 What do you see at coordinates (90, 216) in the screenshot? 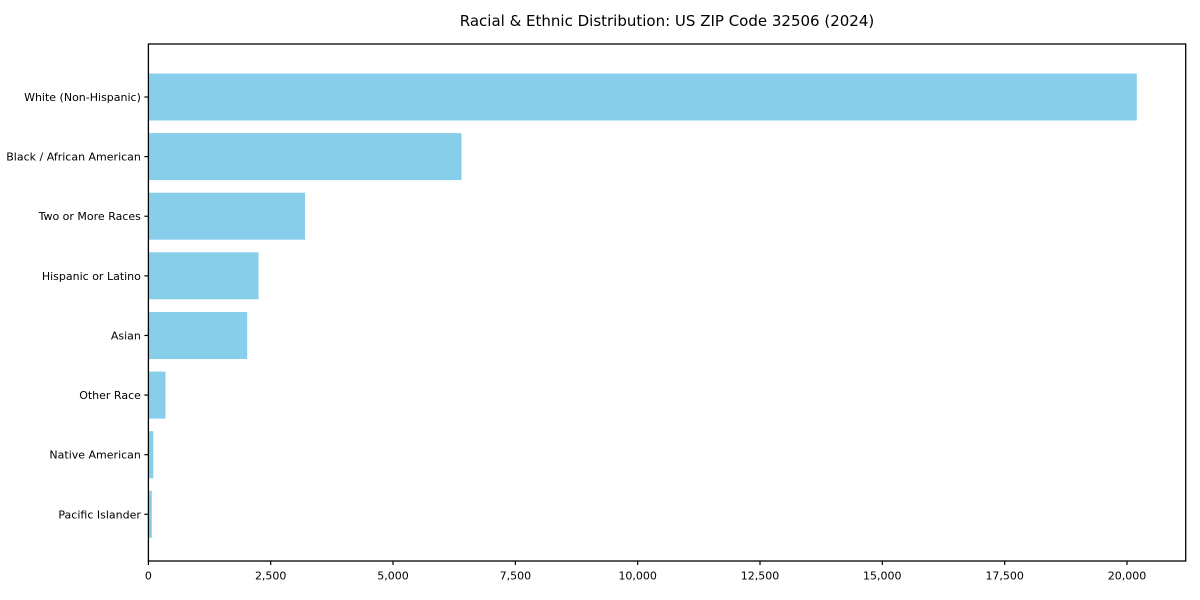
I see `y-tick-label: Two or More Races` at bounding box center [90, 216].